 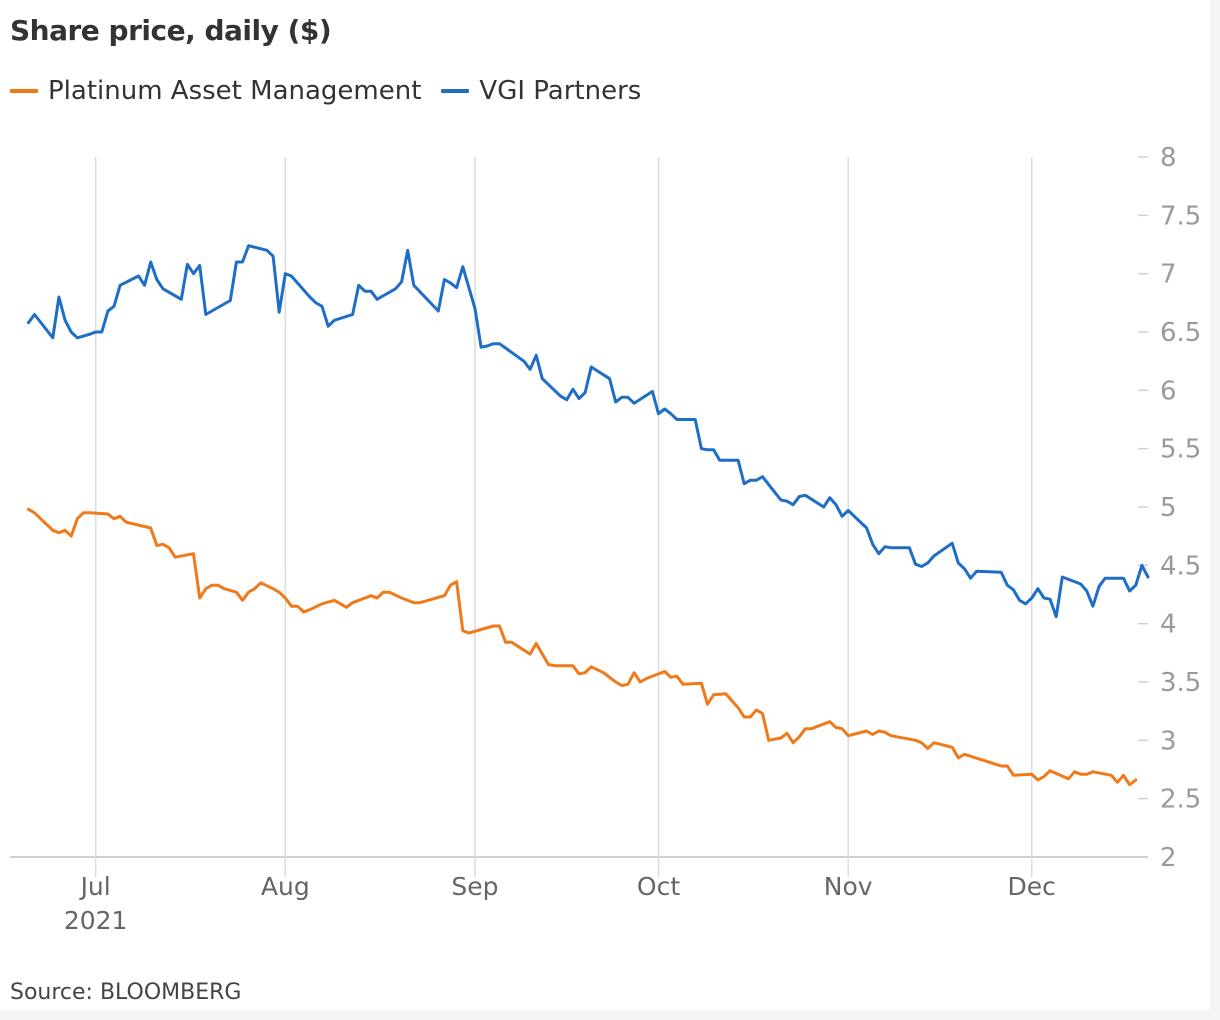 I want to click on source-note: Source: BLOOMBERG, so click(x=126, y=992).